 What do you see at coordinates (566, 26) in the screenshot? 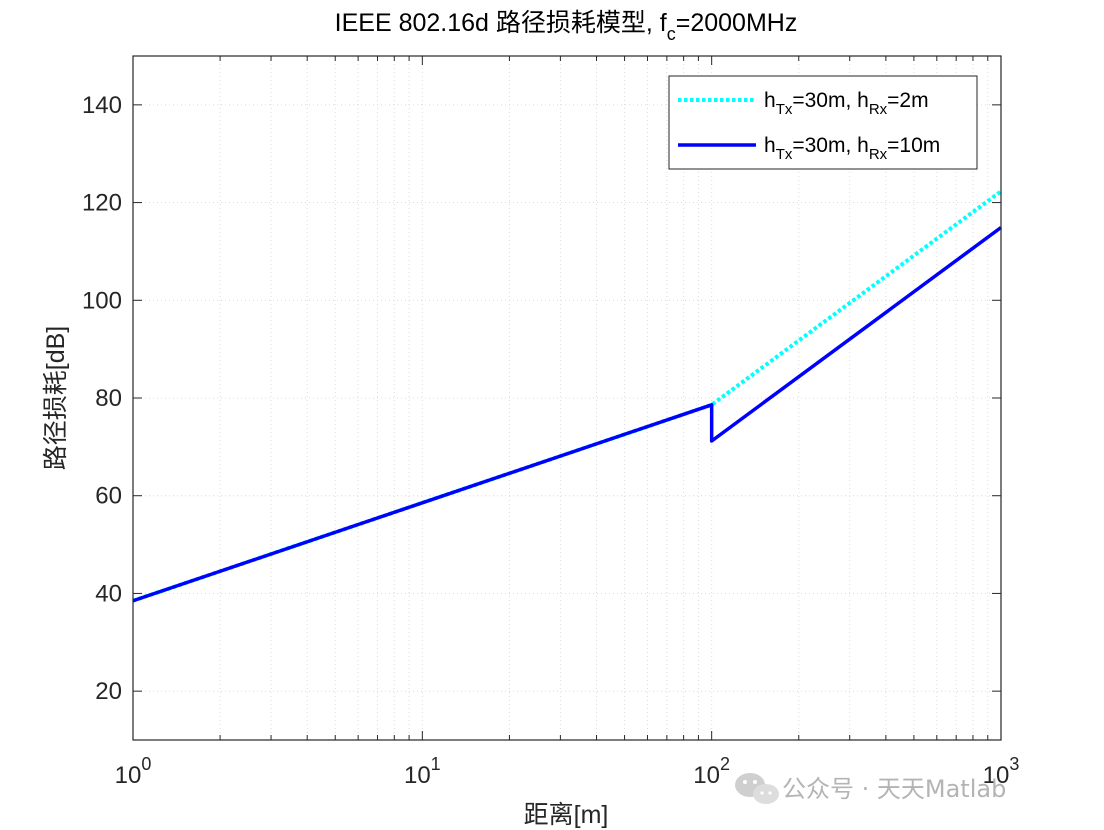
I see `chart-title: IEEE 802.16d 路径损耗模型, fc=2000MHz` at bounding box center [566, 26].